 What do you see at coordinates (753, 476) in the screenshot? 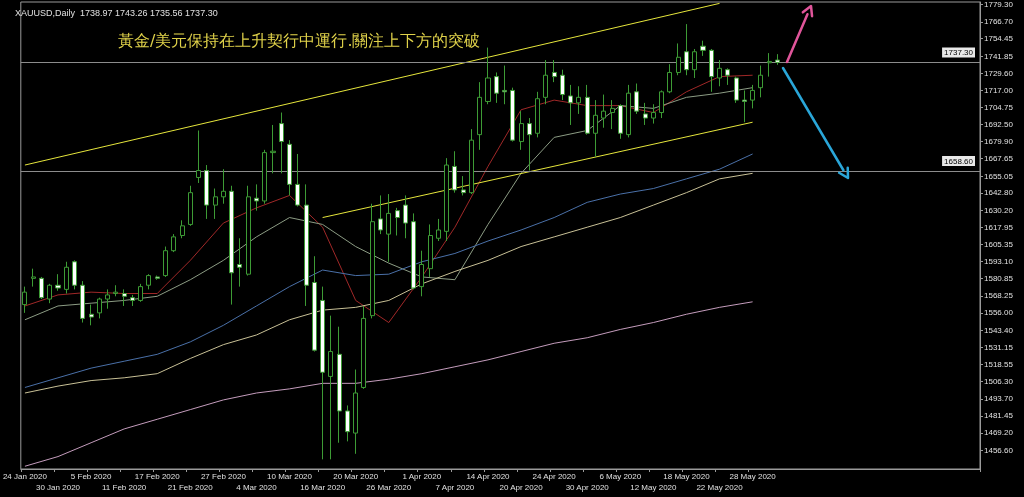
I see `x-tick-label: 28 May 2020` at bounding box center [753, 476].